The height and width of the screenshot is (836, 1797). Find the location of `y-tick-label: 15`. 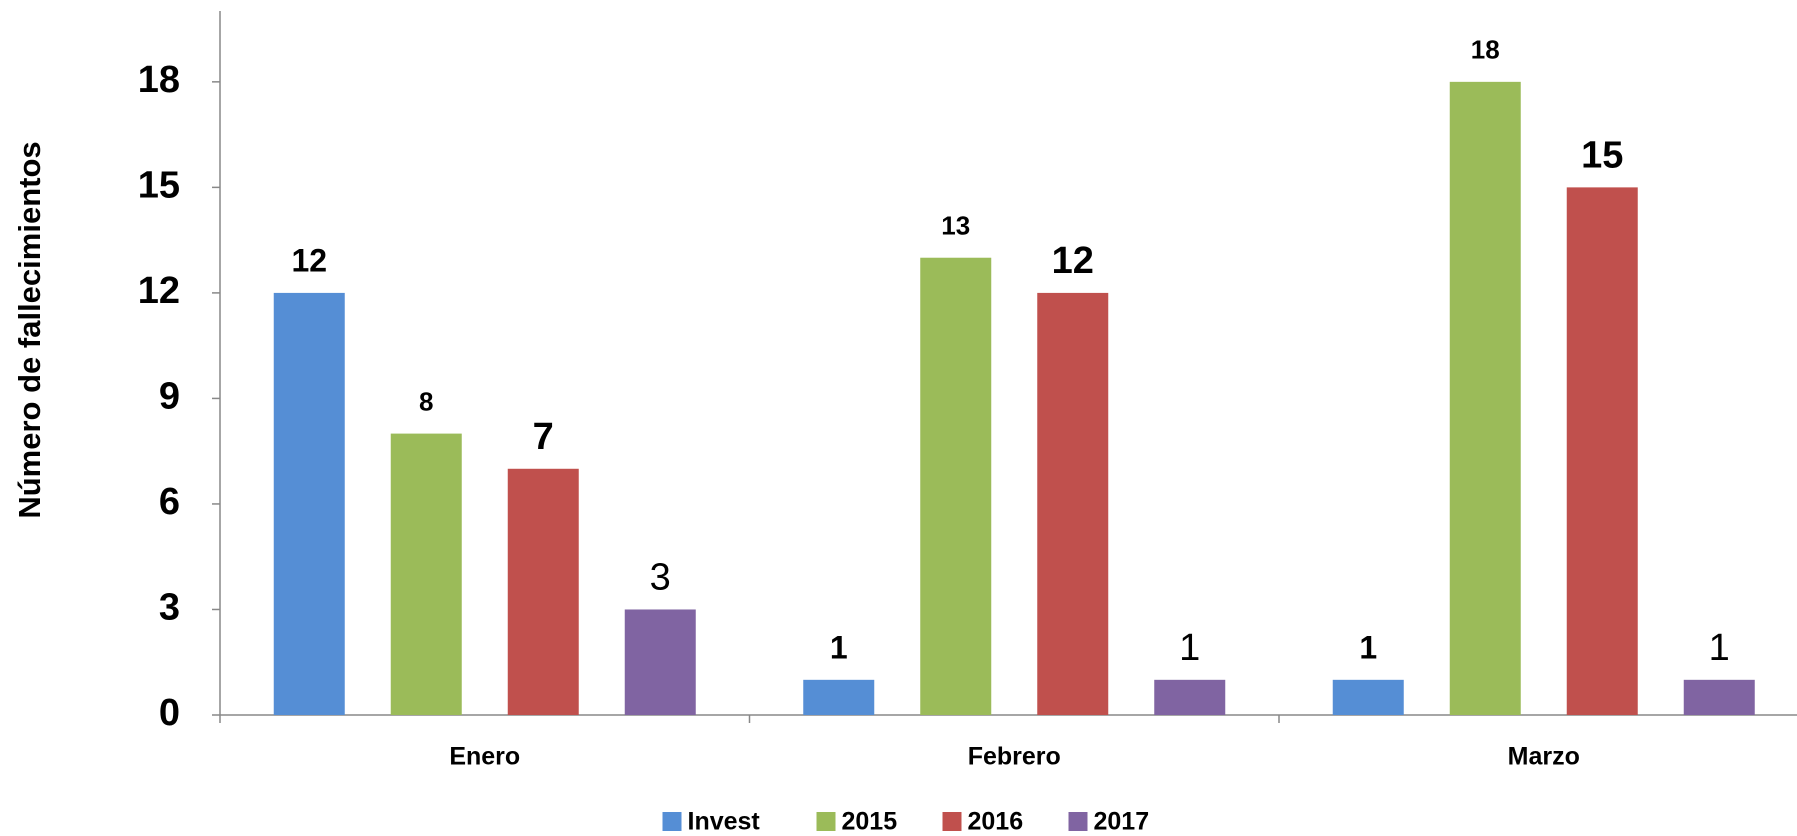

y-tick-label: 15 is located at coordinates (159, 185).